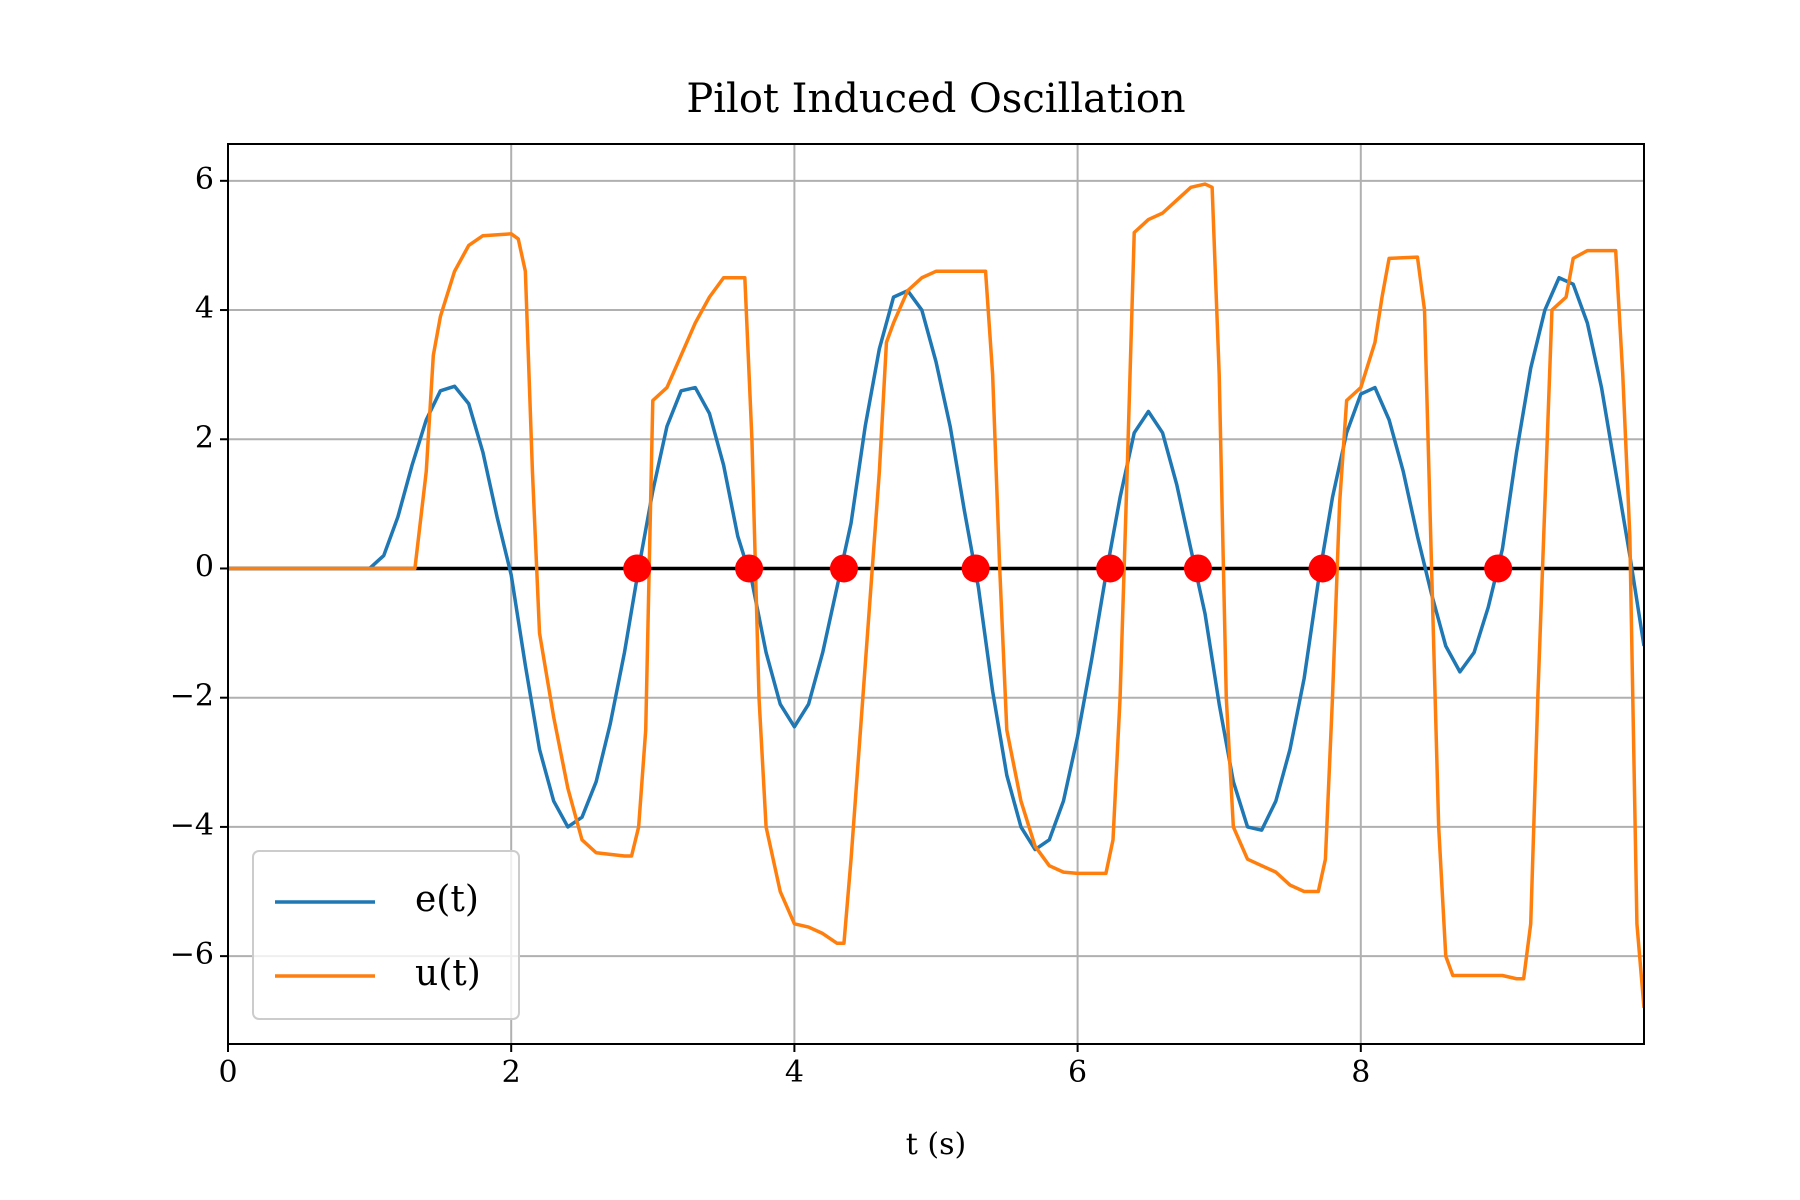  I want to click on y-tick-label: −6, so click(192, 954).